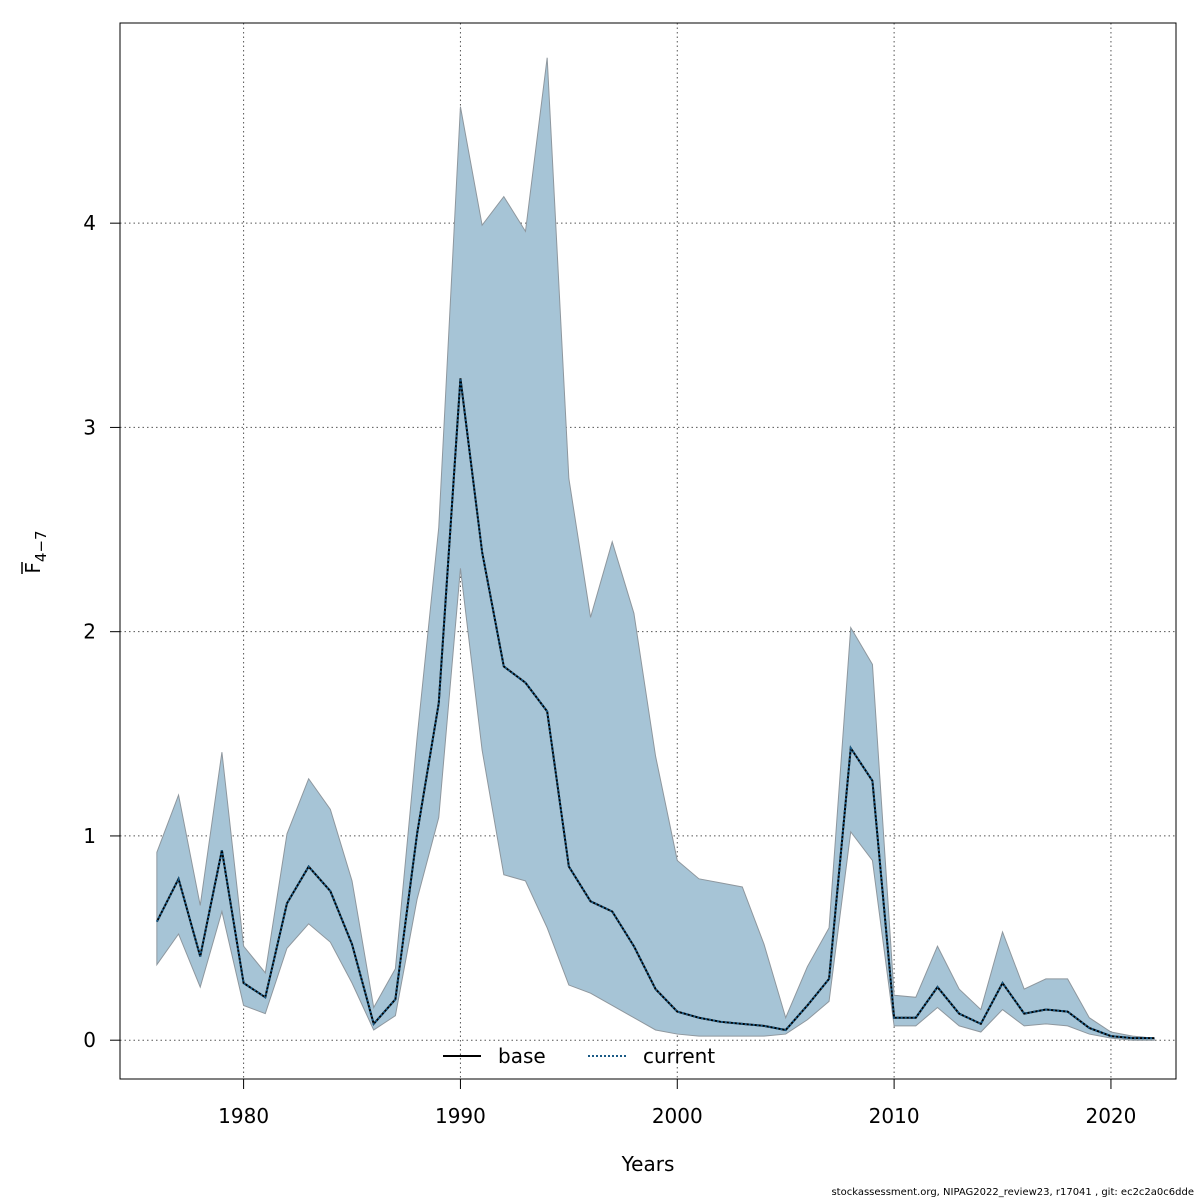 The width and height of the screenshot is (1200, 1200). I want to click on svg-text: F4−7, so click(35, 551).